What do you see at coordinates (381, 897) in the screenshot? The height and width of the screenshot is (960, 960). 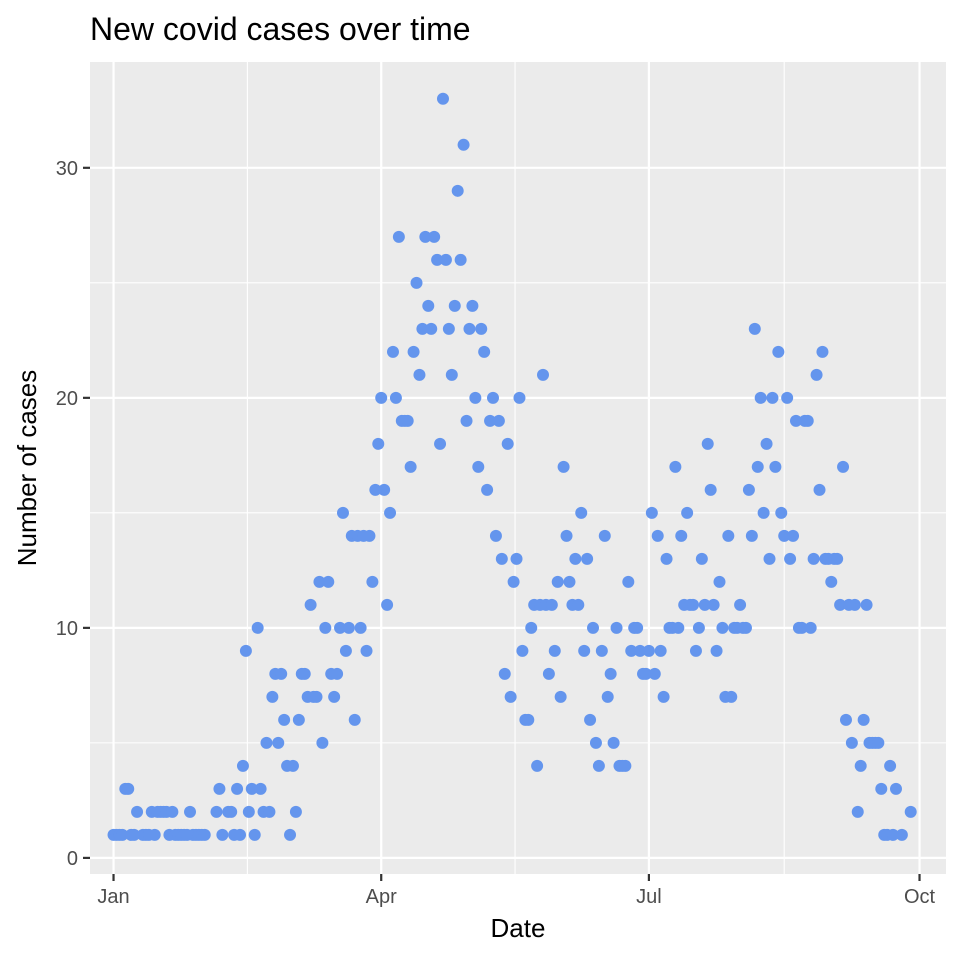 I see `x-tick-label: Apr` at bounding box center [381, 897].